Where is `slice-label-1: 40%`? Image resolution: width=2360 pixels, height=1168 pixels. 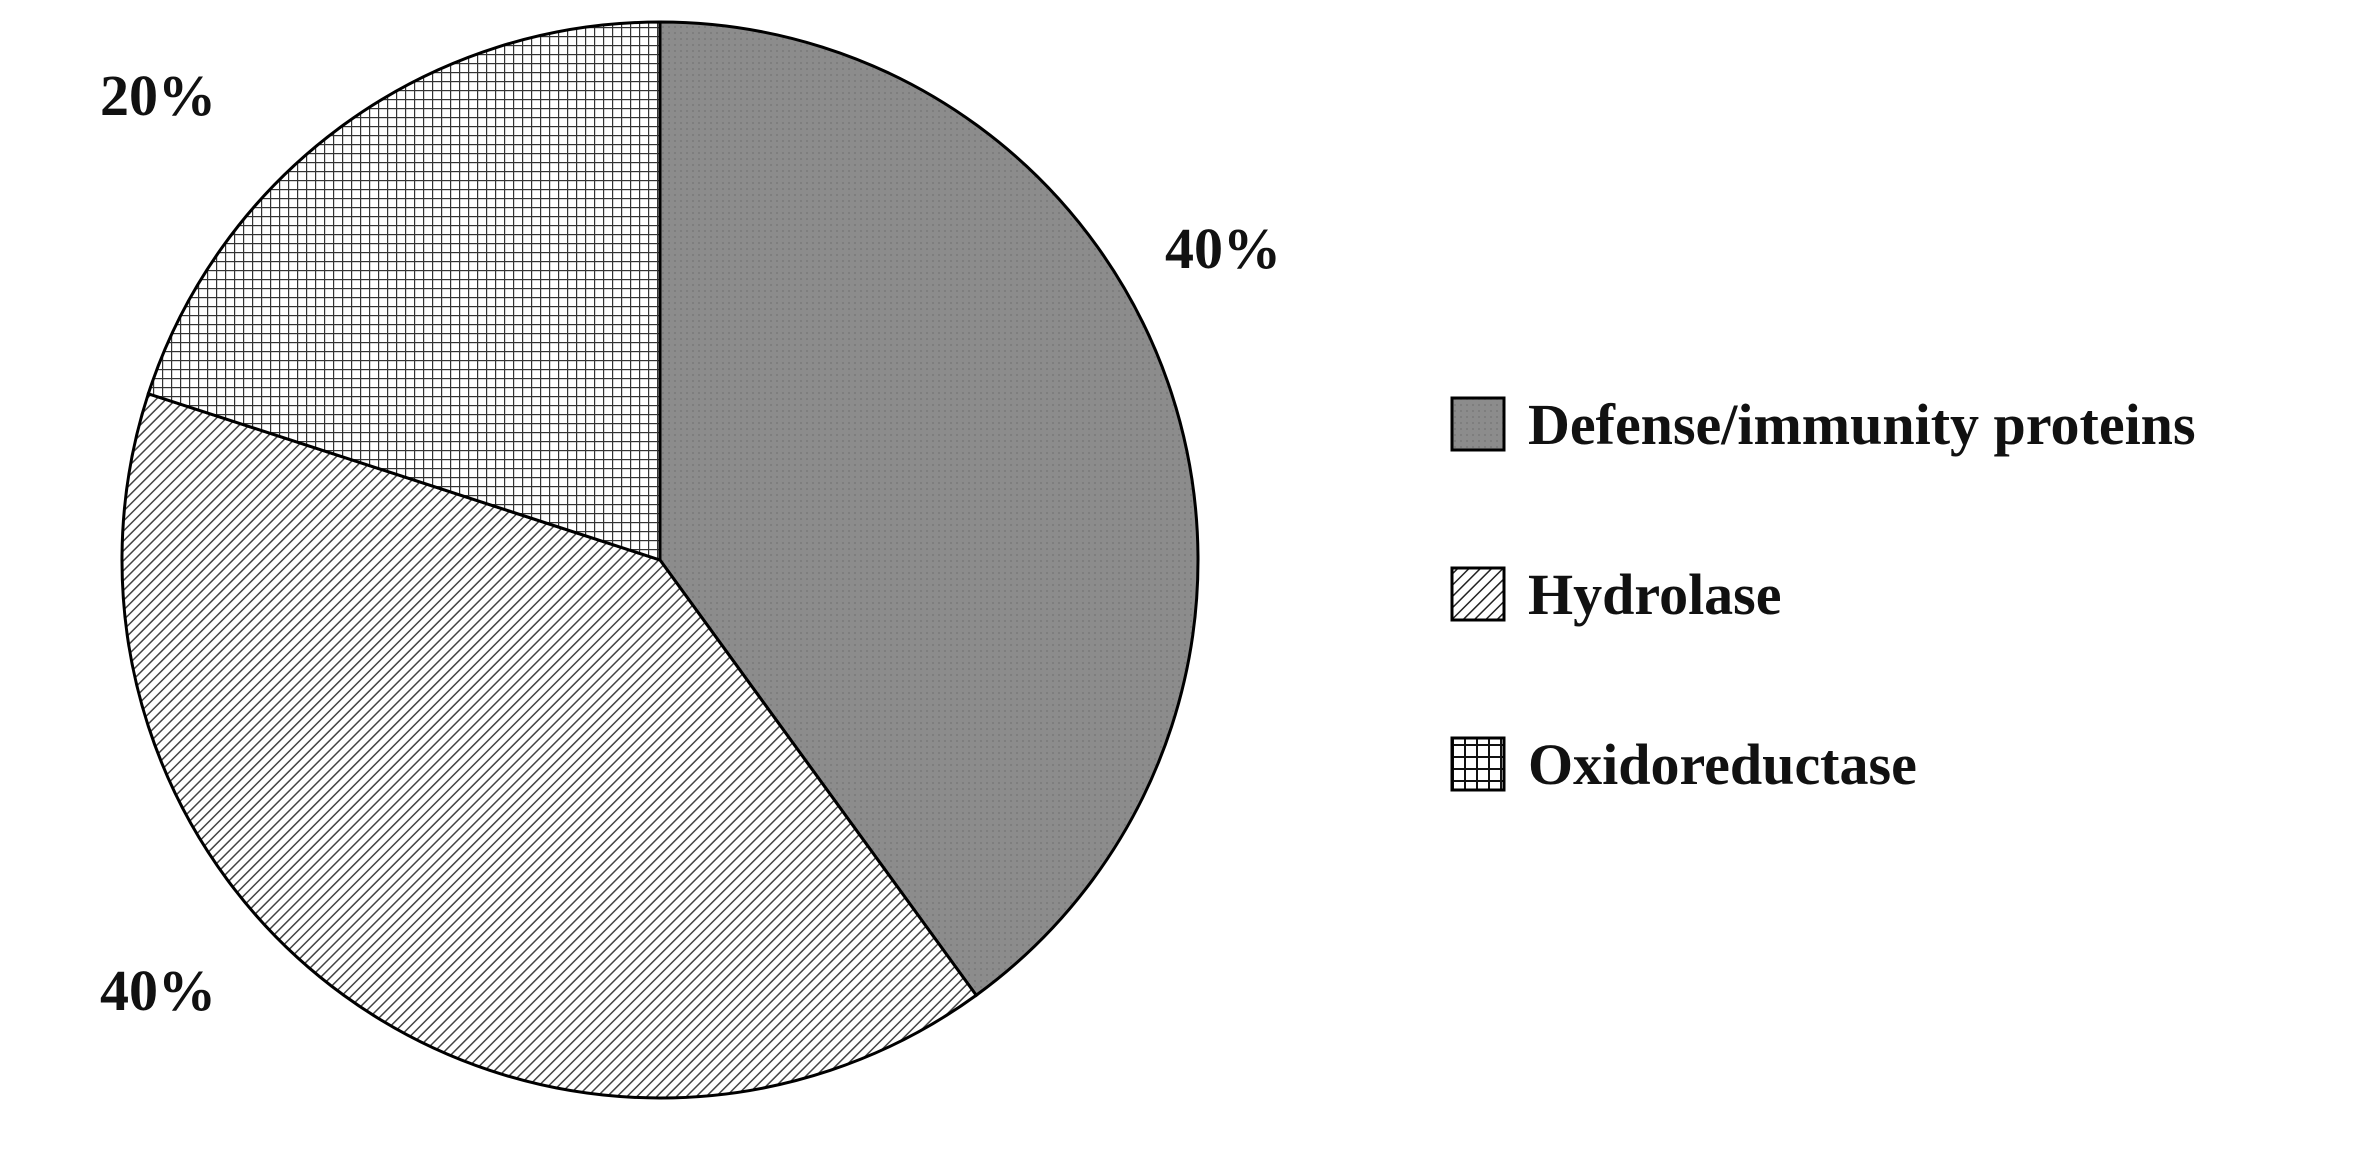
slice-label-1: 40% is located at coordinates (1223, 248).